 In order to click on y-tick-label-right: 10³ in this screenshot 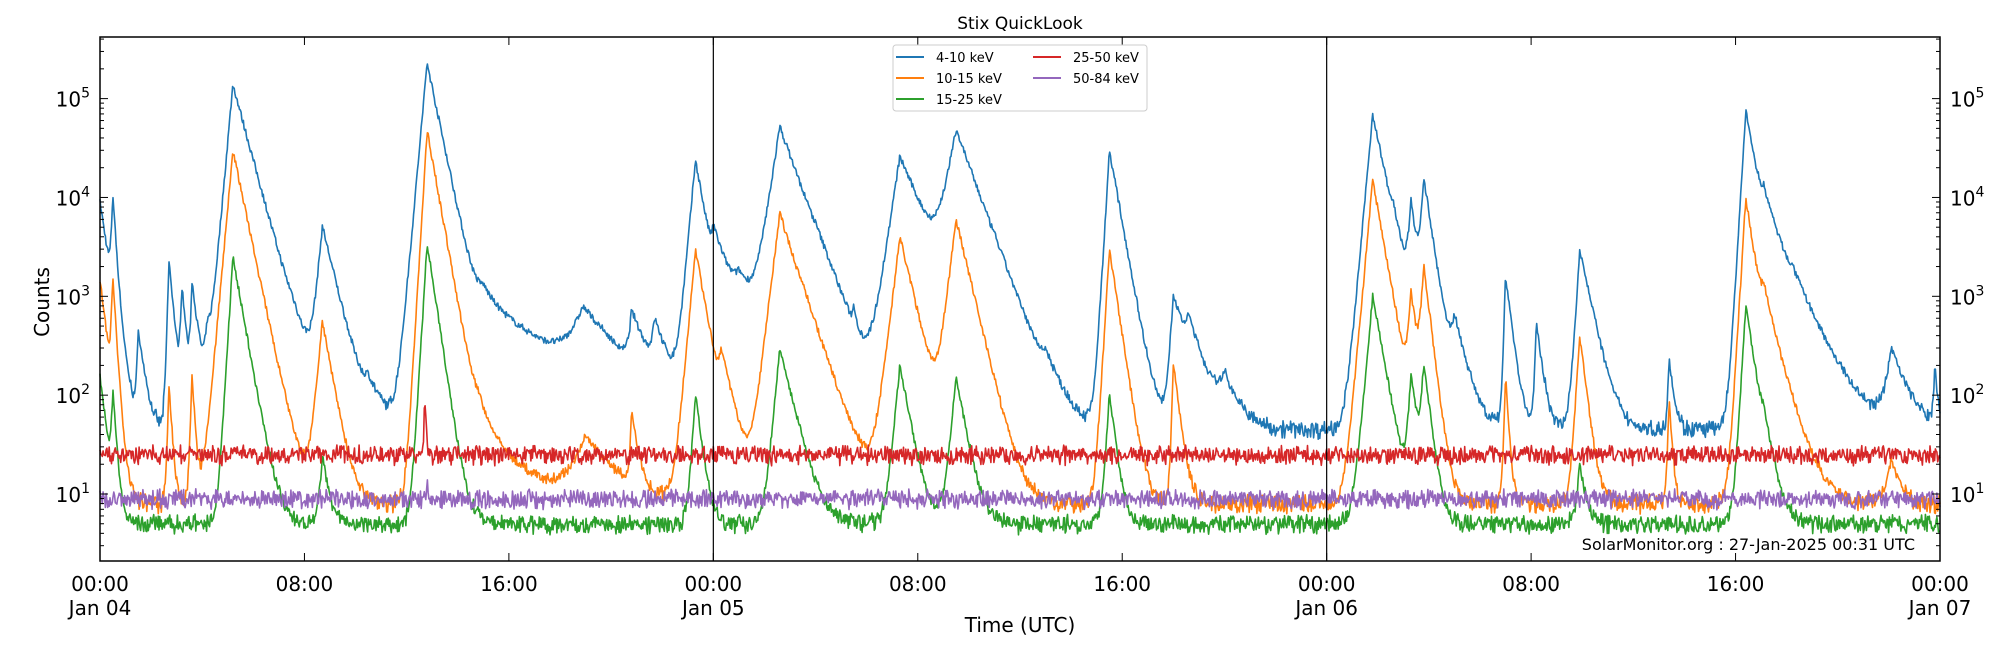, I will do `click(1967, 296)`.